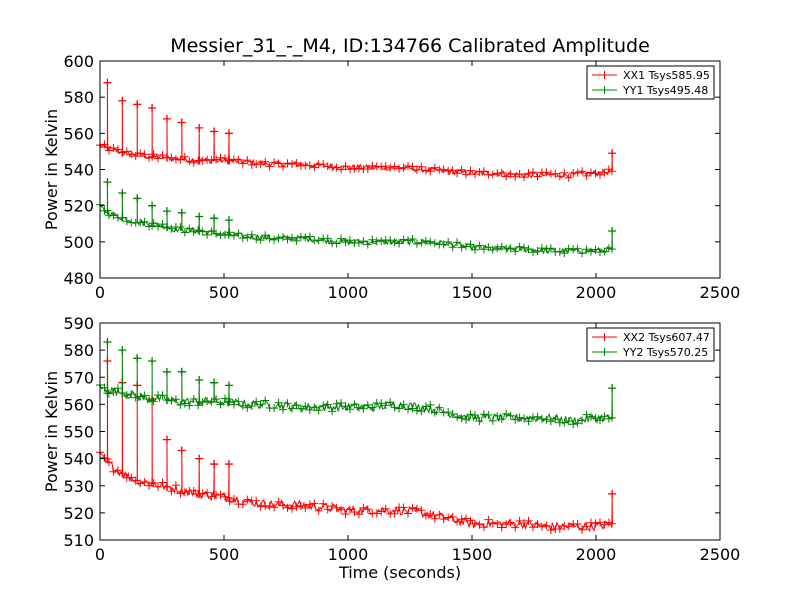 The height and width of the screenshot is (600, 800). I want to click on legend: XX1 Tsys585.95 YY1 Tsys495.48, so click(650, 82).